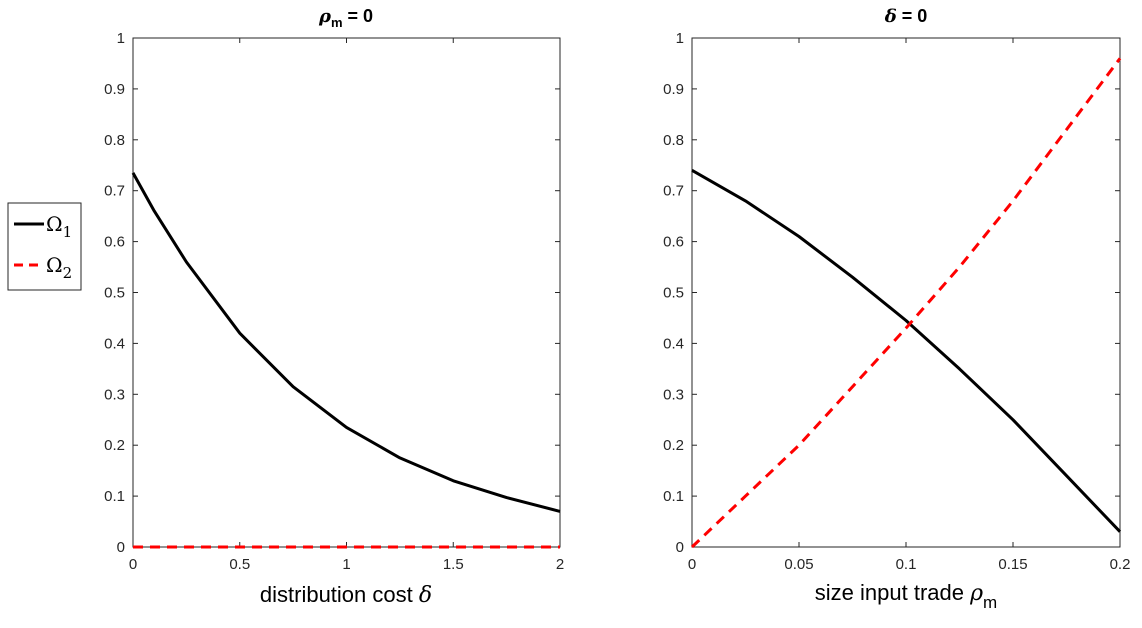 This screenshot has height=628, width=1142. What do you see at coordinates (59, 267) in the screenshot?
I see `legend-label-omega2: Ω2` at bounding box center [59, 267].